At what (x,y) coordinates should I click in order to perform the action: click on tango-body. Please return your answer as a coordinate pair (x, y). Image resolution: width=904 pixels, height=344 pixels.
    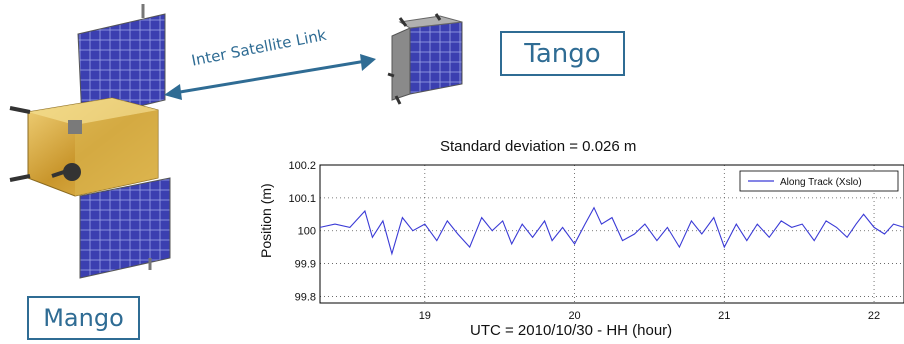
    Looking at the image, I should click on (401, 64).